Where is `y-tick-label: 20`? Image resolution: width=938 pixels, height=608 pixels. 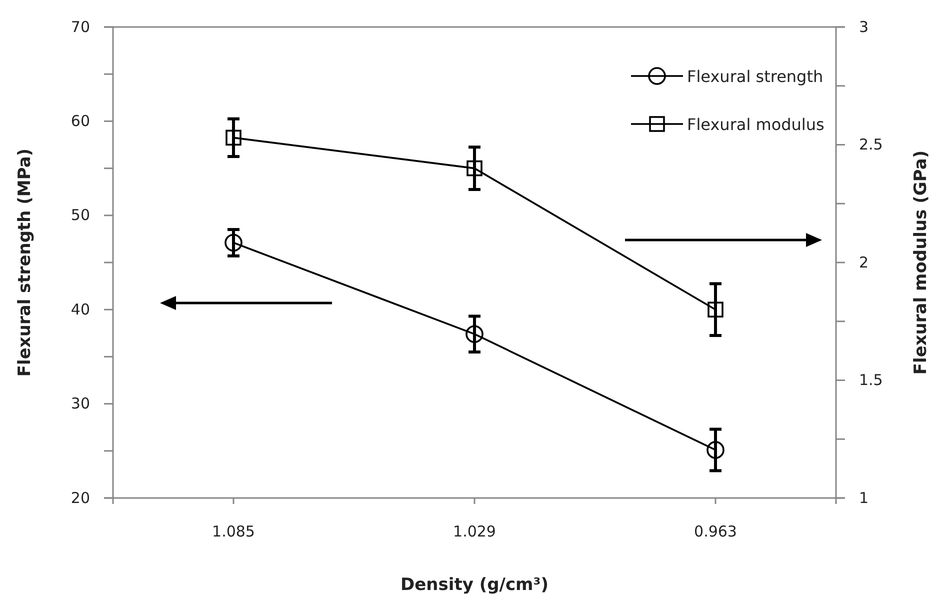
y-tick-label: 20 is located at coordinates (80, 497).